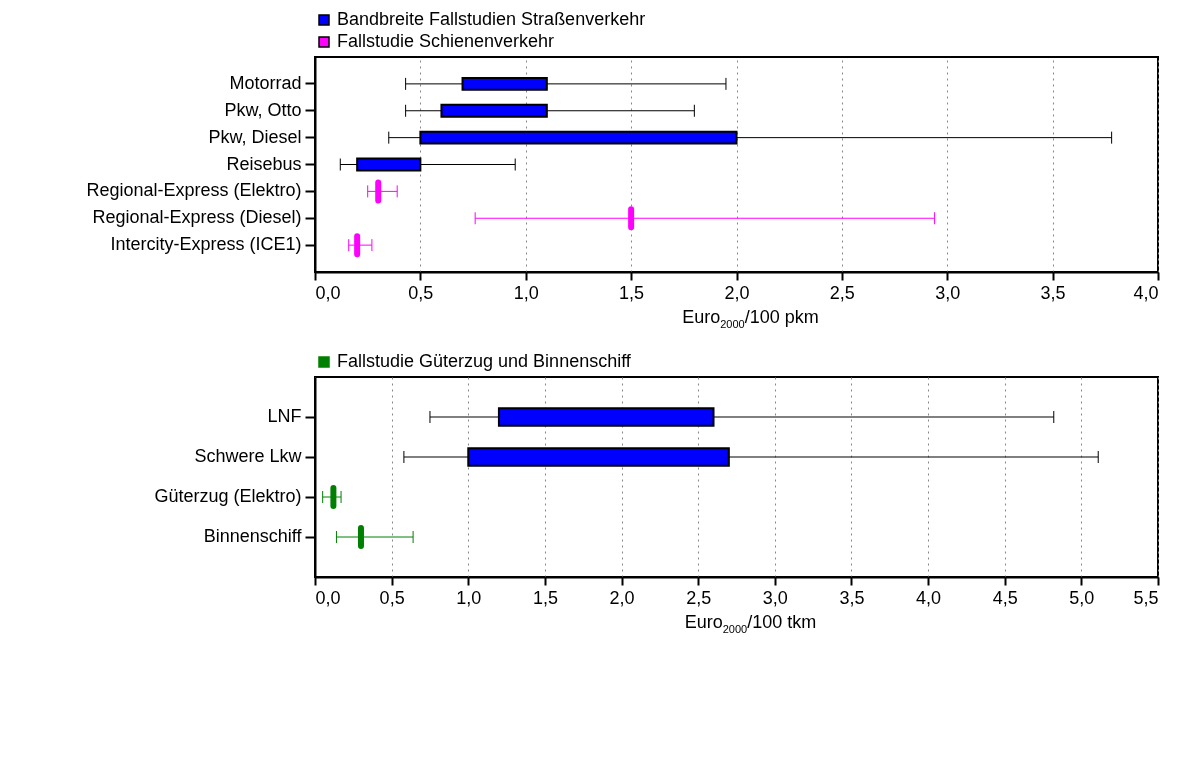  Describe the element at coordinates (248, 455) in the screenshot. I see `y-tick-label: Schwere Lkw` at that location.